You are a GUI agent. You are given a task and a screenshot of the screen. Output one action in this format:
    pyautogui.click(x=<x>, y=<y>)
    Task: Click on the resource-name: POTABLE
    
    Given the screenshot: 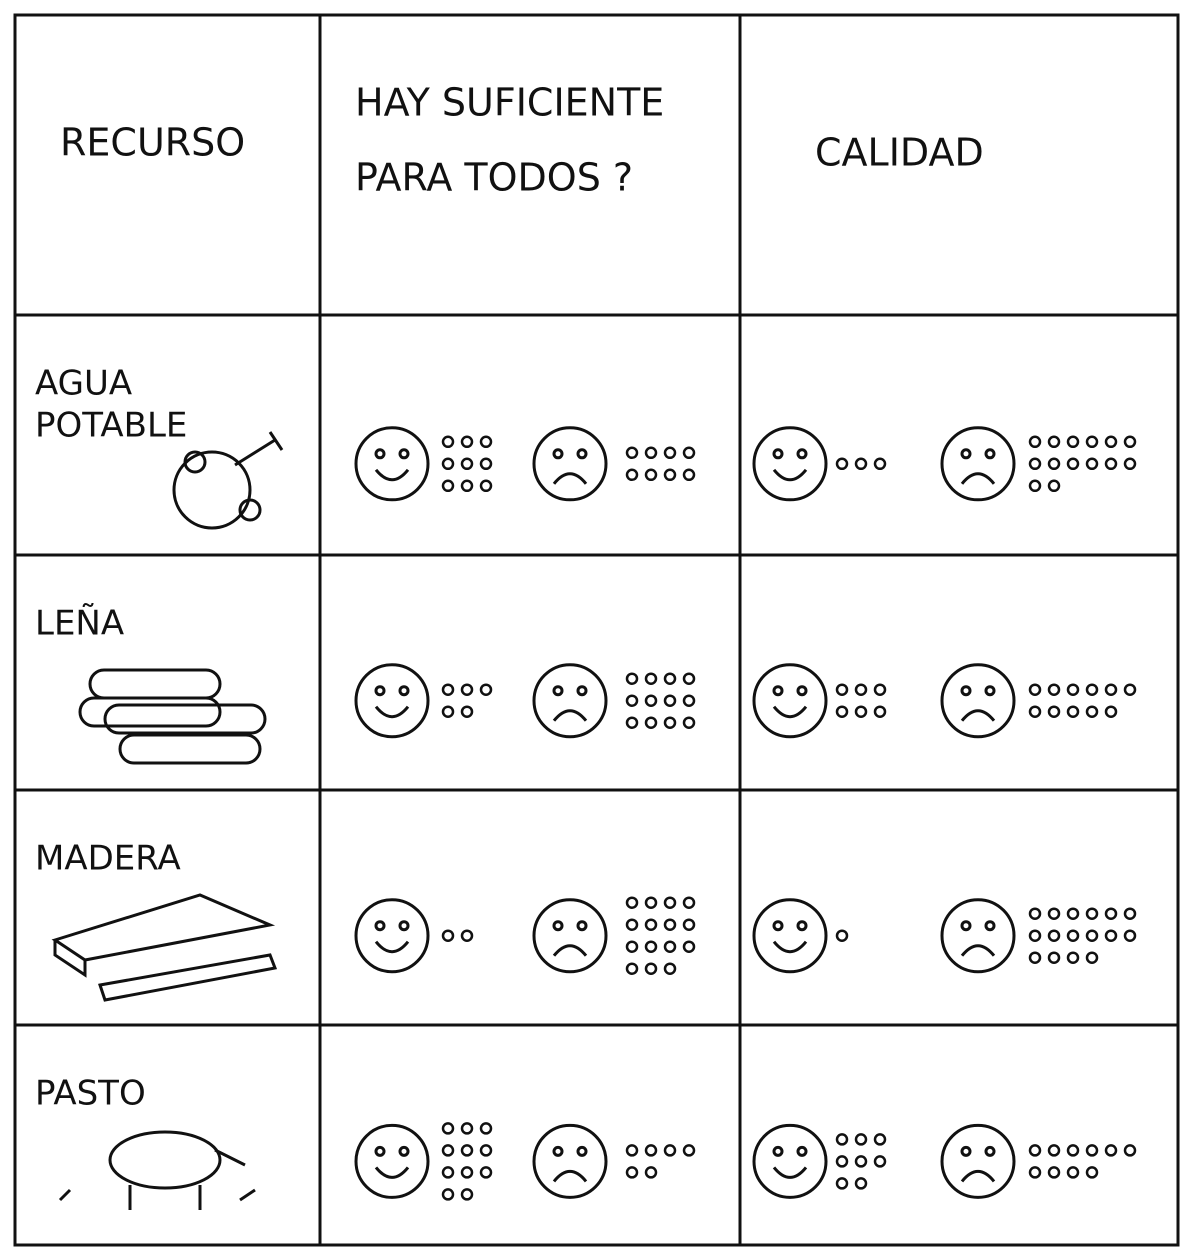 What is the action you would take?
    pyautogui.click(x=111, y=426)
    